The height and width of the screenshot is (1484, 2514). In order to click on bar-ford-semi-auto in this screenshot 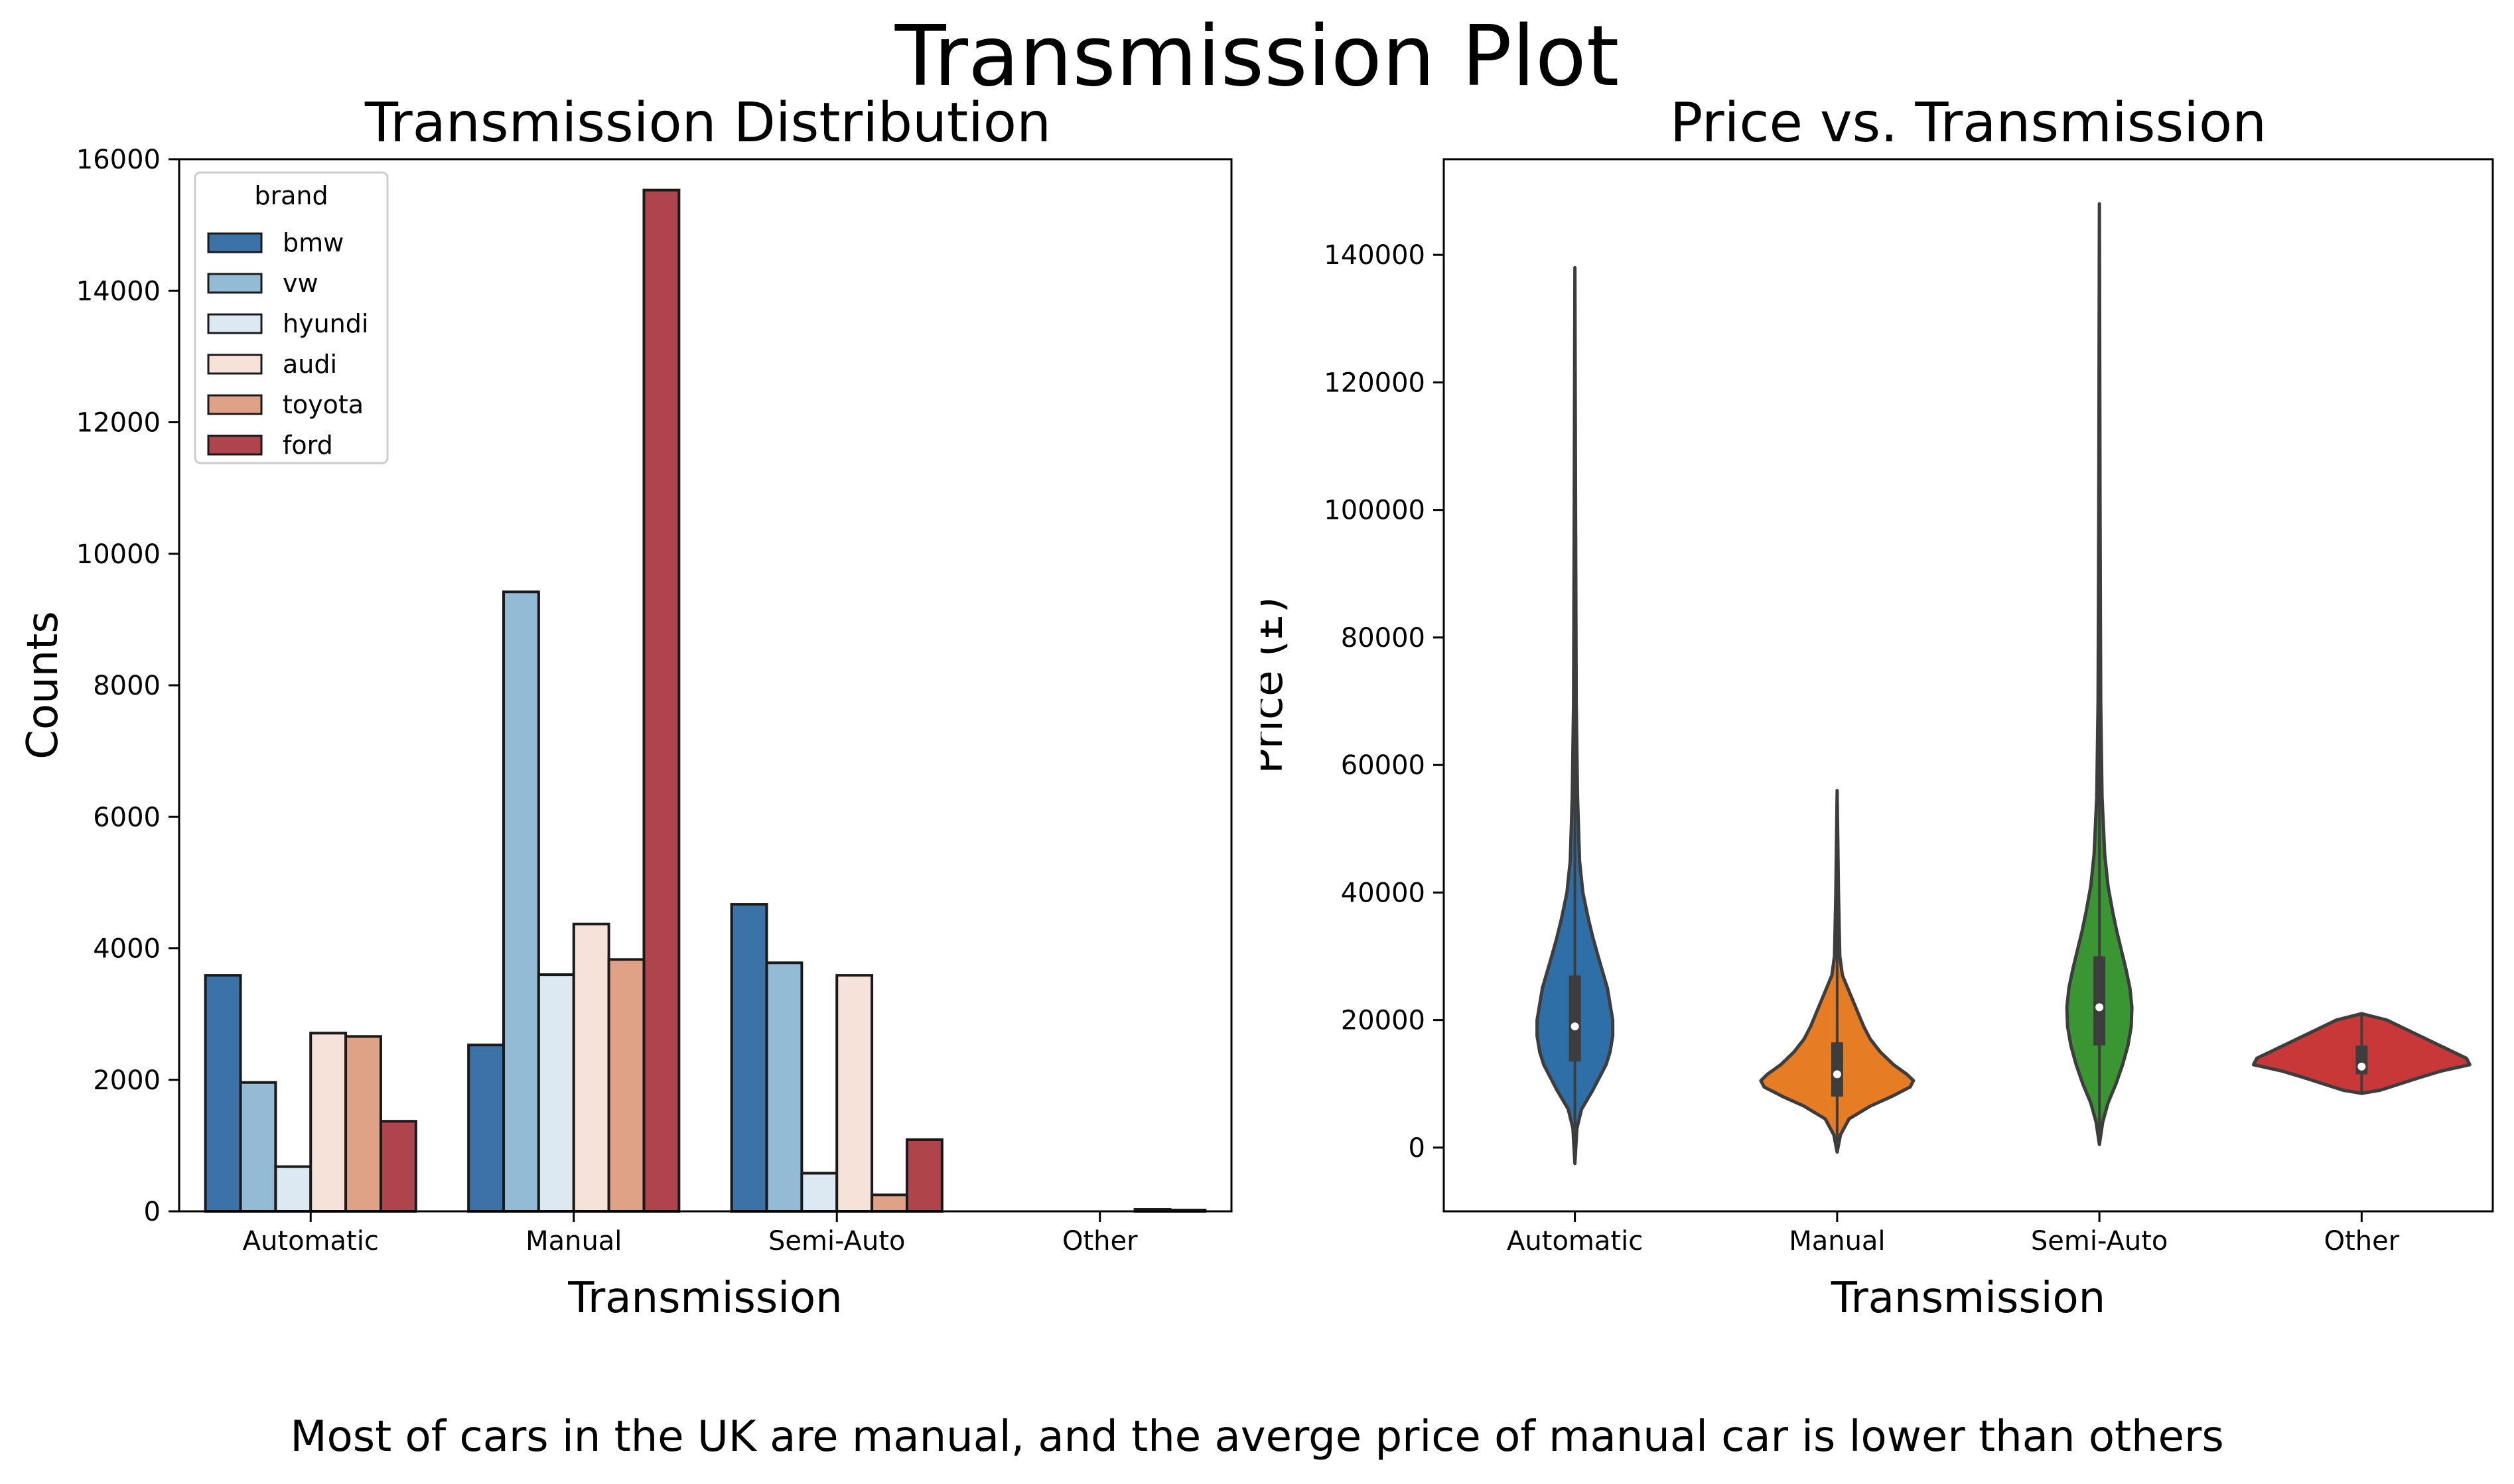, I will do `click(924, 1175)`.